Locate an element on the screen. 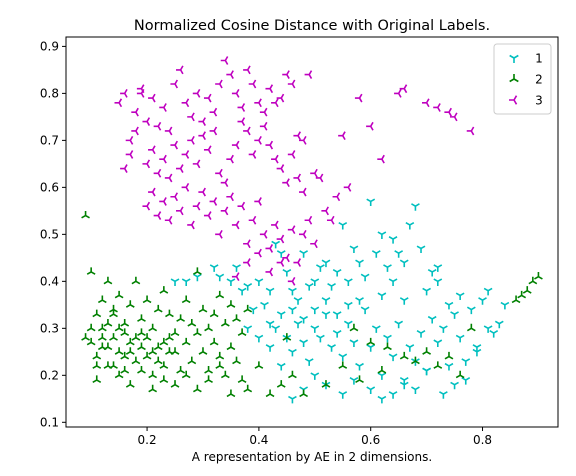 This screenshot has height=476, width=576. x-axis-label: A representation by AE in 2 dimensions. is located at coordinates (312, 457).